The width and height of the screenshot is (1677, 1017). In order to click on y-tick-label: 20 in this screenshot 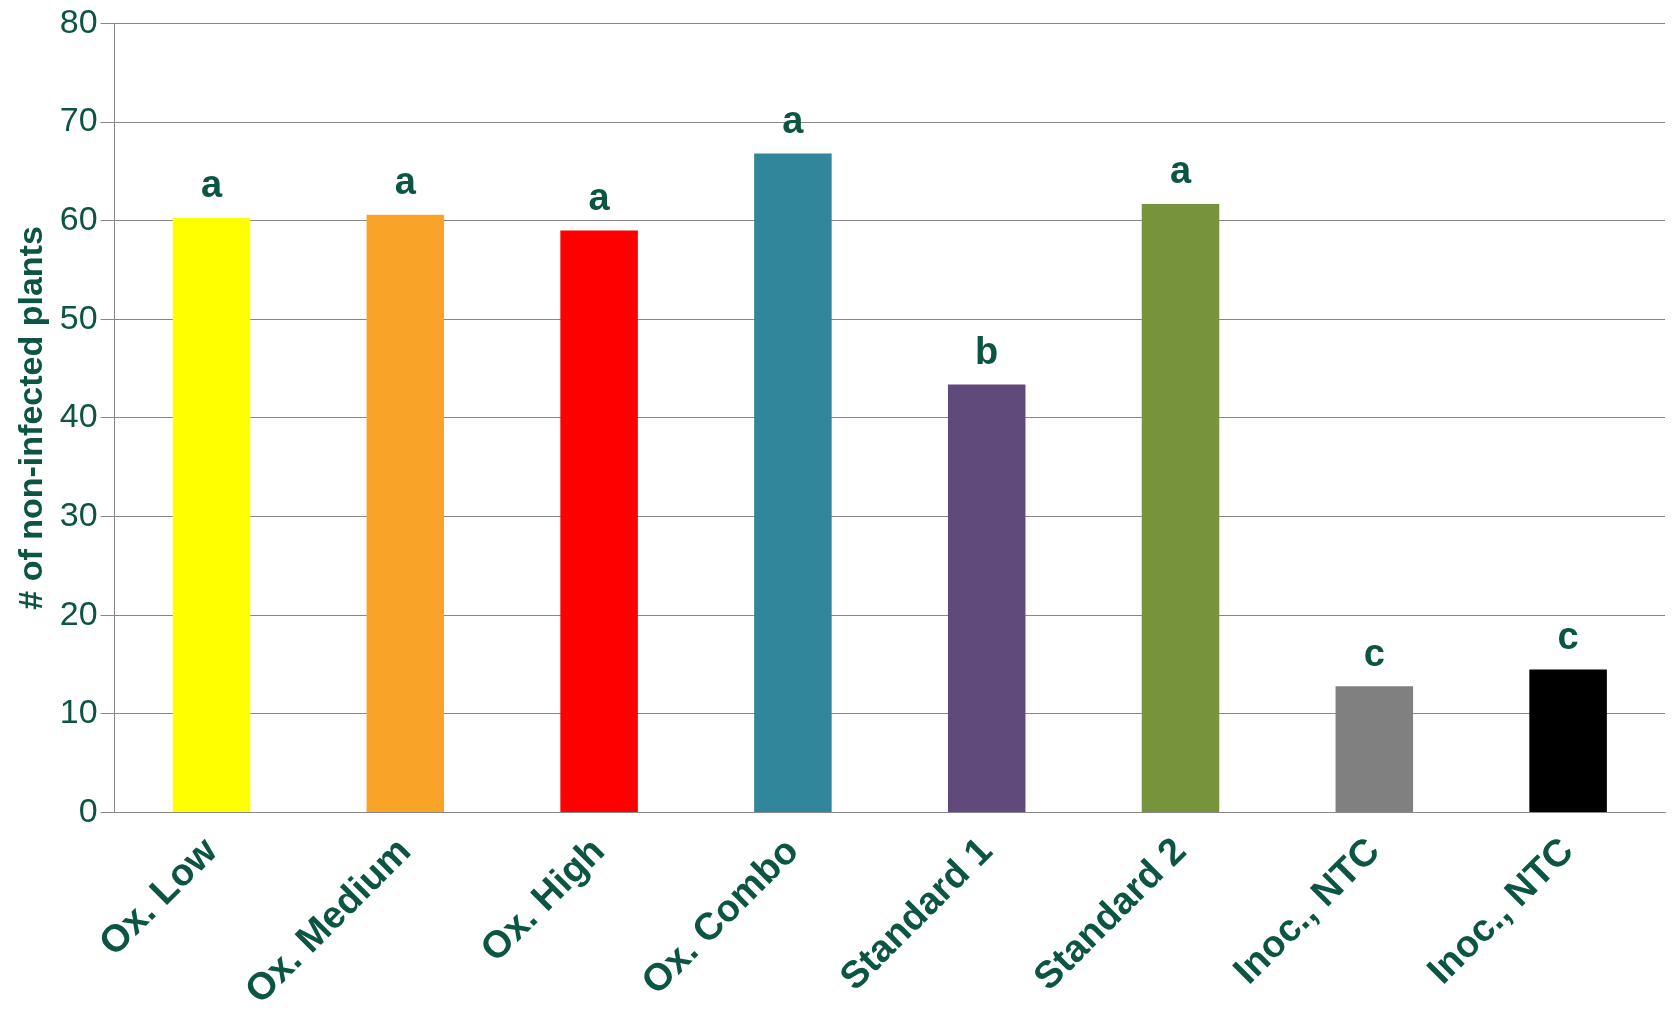, I will do `click(78, 612)`.